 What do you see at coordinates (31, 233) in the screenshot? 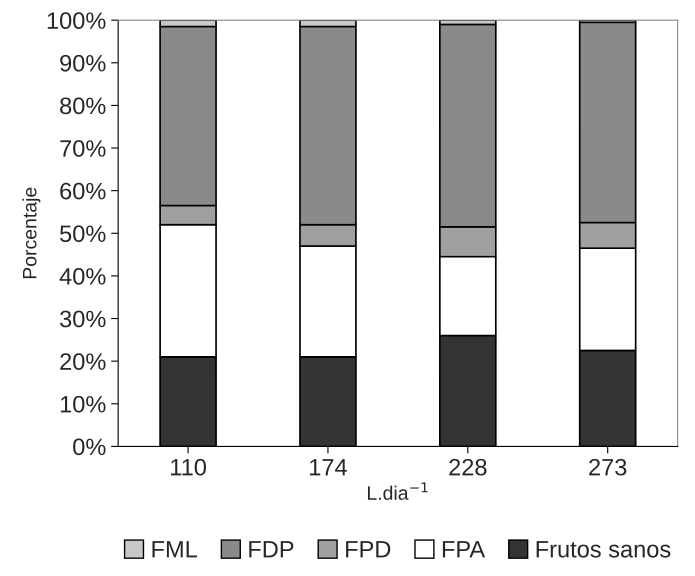
I see `y-axis-title: Porcentaje` at bounding box center [31, 233].